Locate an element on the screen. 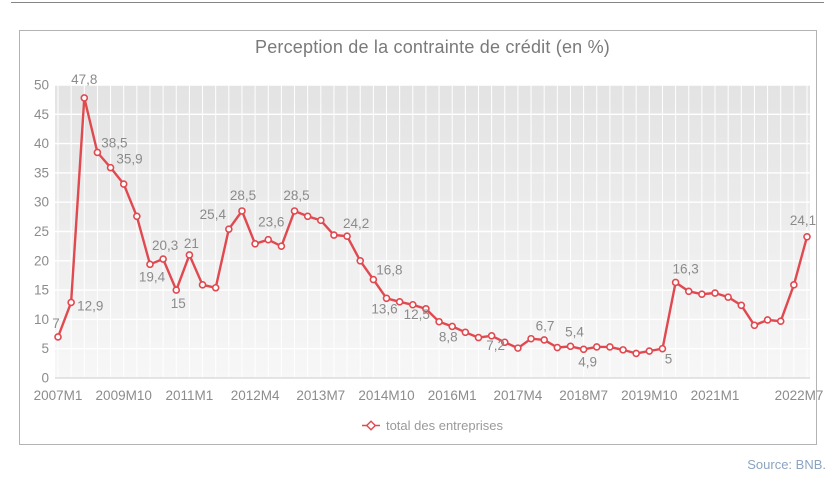 Image resolution: width=829 pixels, height=486 pixels. svg-text: 2009M10 is located at coordinates (124, 395).